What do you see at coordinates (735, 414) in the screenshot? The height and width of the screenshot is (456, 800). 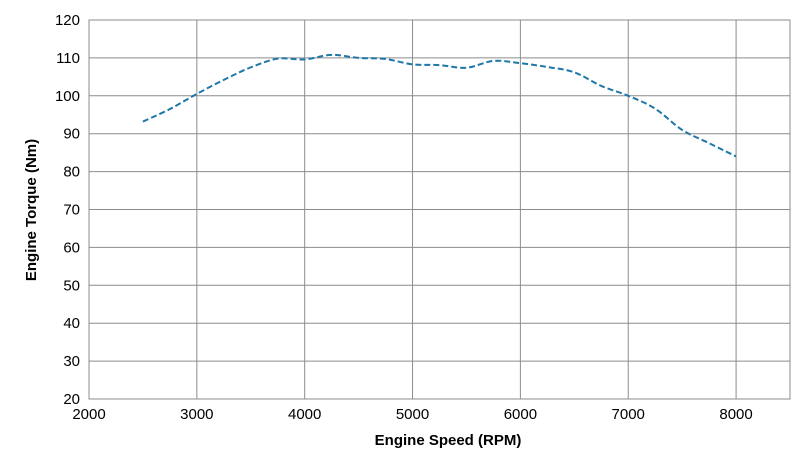 I see `x-tick-label-8000: 8000` at bounding box center [735, 414].